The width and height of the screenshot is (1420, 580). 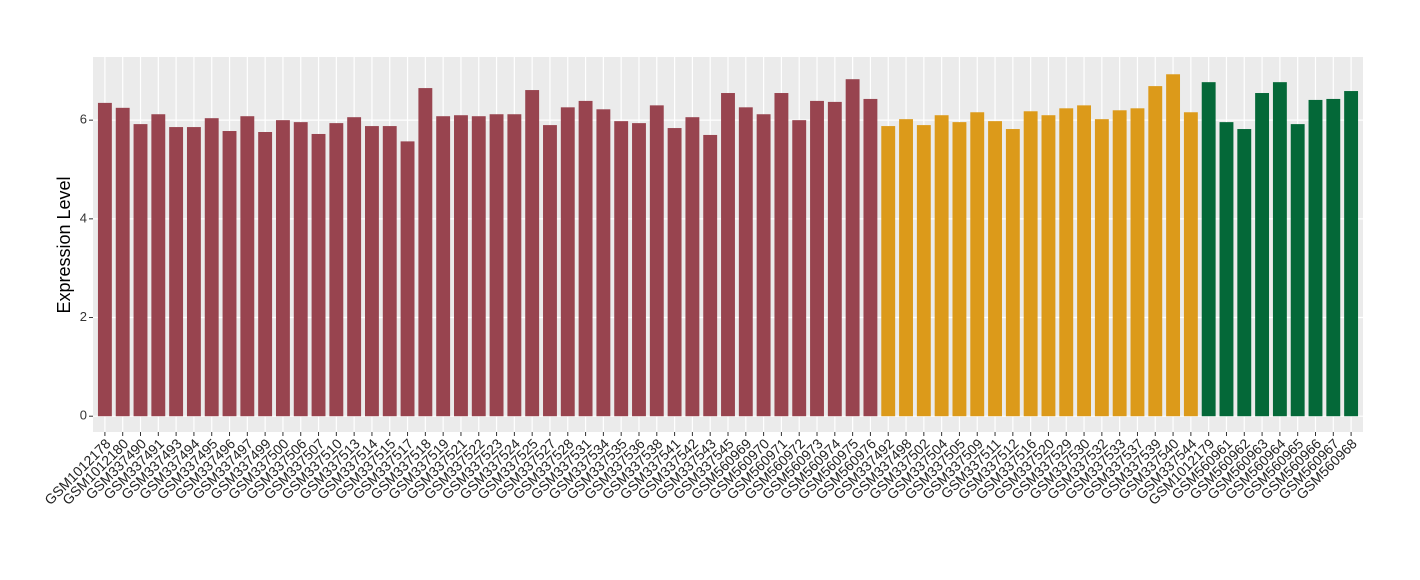 I want to click on y-tick-label: 0, so click(x=83, y=415).